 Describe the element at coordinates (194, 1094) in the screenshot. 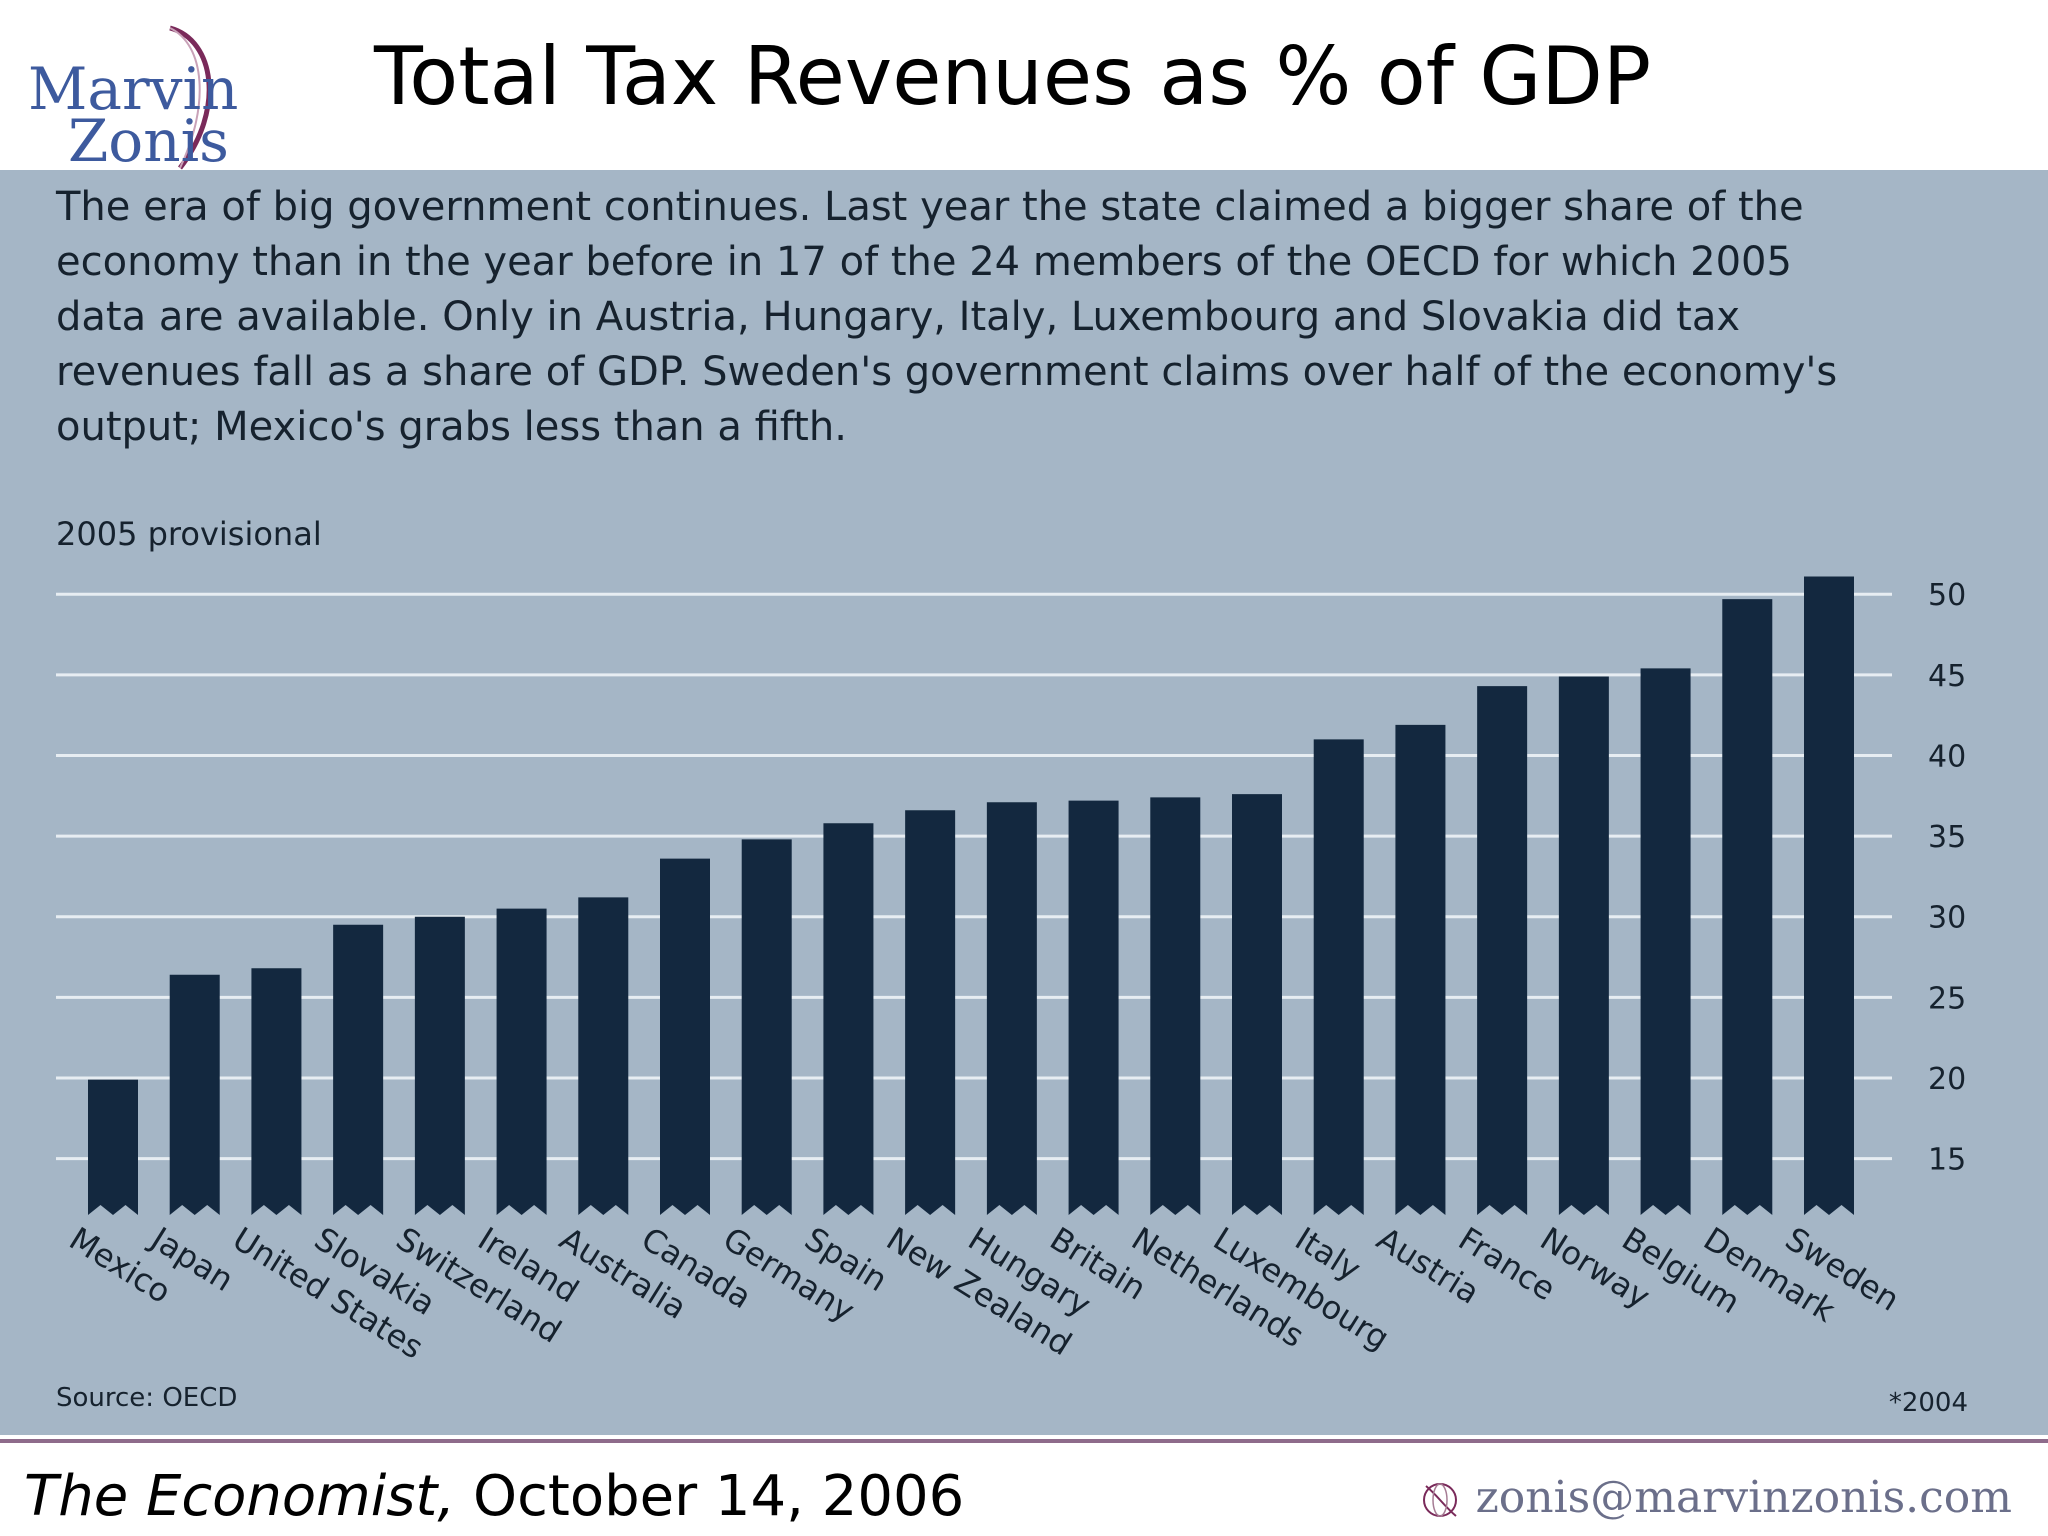

I see `bar-japan` at that location.